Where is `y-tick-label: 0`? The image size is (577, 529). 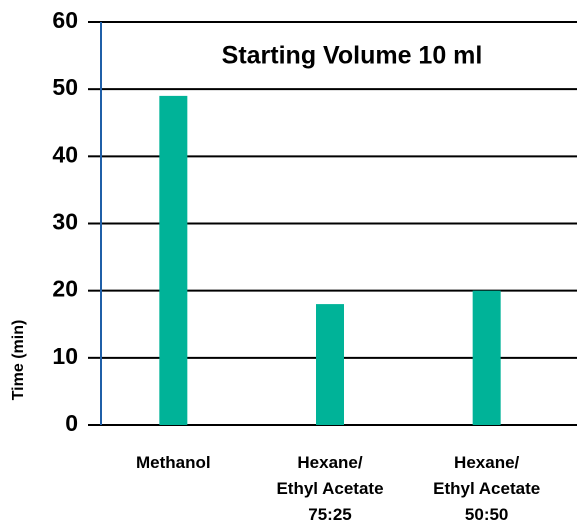
y-tick-label: 0 is located at coordinates (71, 423).